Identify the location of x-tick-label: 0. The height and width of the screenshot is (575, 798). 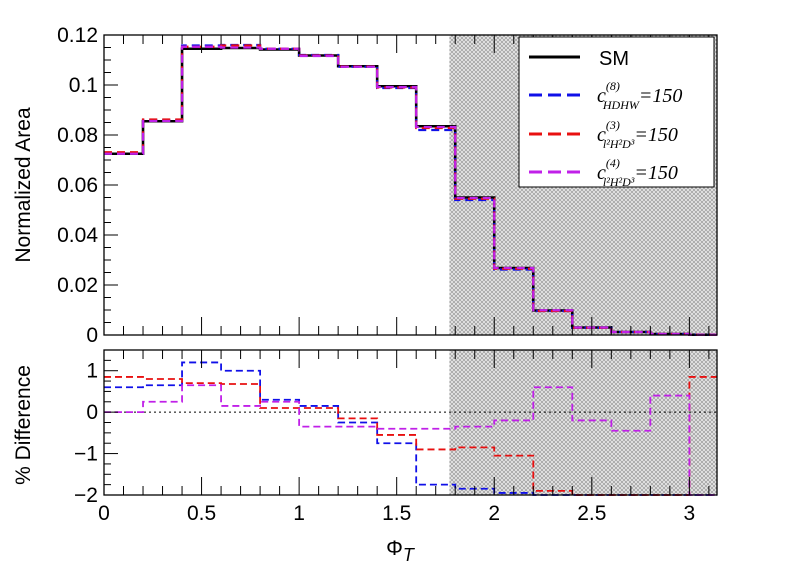
(104, 513).